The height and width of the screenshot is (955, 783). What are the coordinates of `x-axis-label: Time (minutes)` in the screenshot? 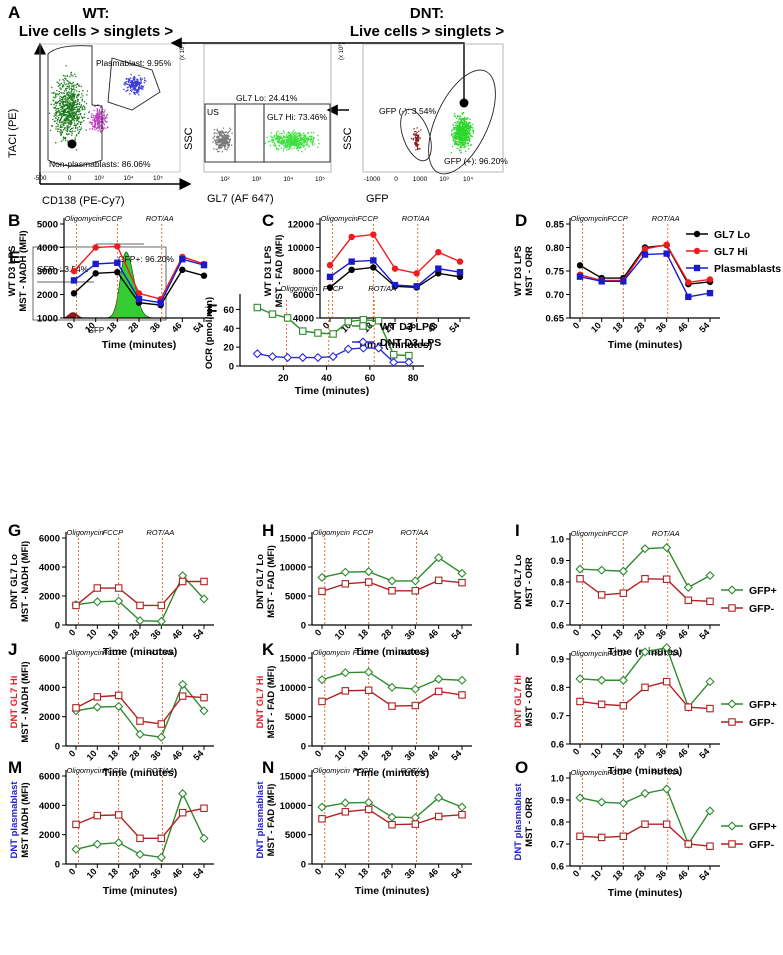 It's located at (392, 773).